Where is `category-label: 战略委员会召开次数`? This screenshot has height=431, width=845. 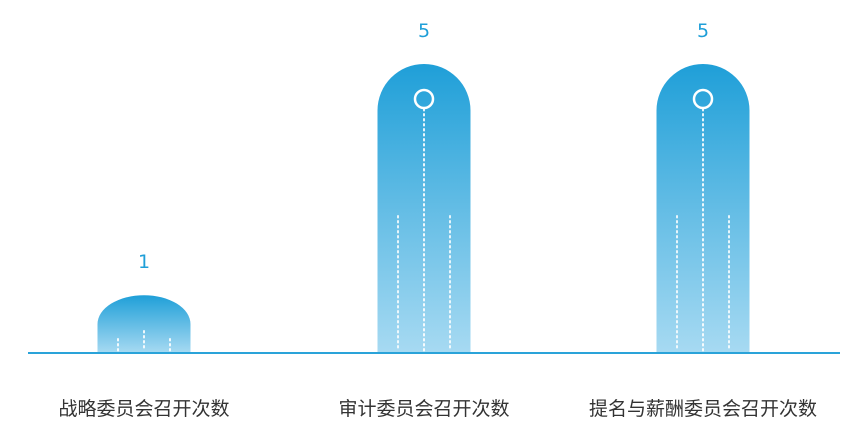 category-label: 战略委员会召开次数 is located at coordinates (143, 409).